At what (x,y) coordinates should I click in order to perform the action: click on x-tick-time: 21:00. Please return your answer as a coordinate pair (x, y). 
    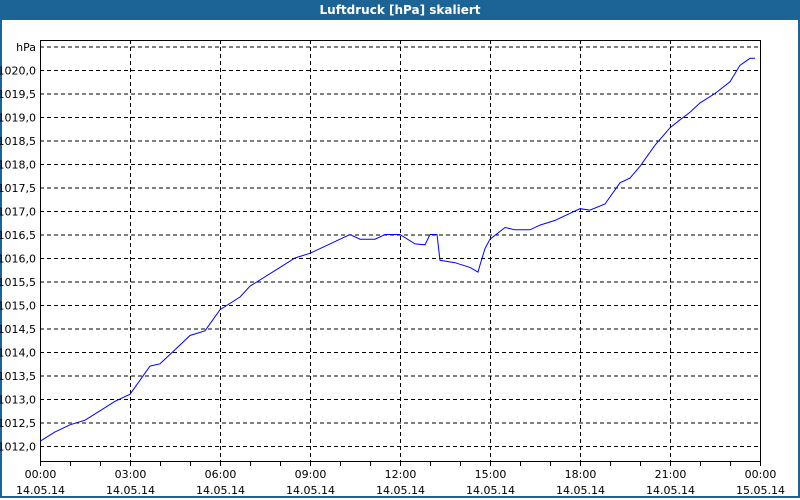
    Looking at the image, I should click on (671, 474).